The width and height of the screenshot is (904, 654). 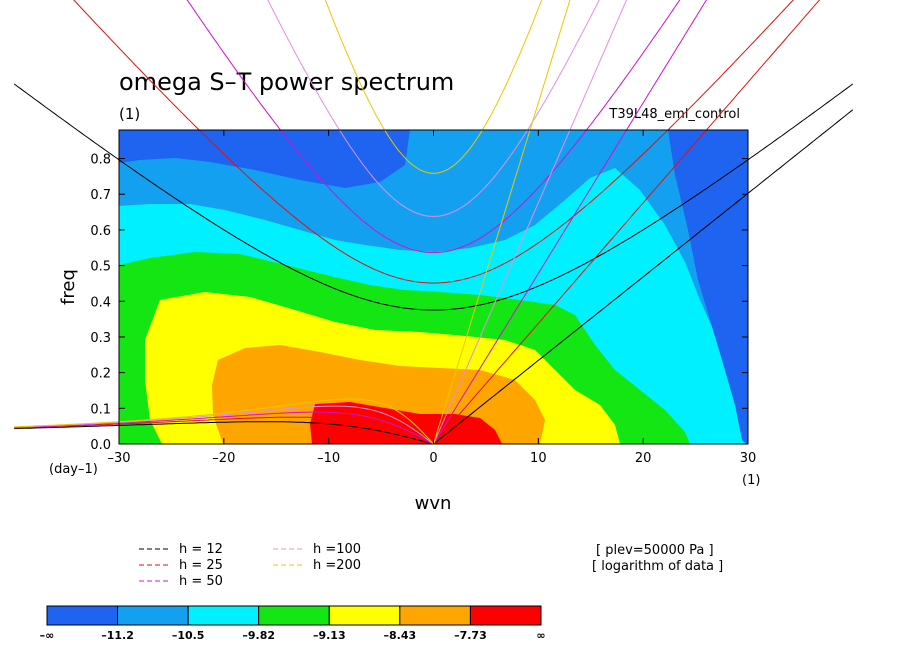 What do you see at coordinates (129, 114) in the screenshot?
I see `title-units: (1)` at bounding box center [129, 114].